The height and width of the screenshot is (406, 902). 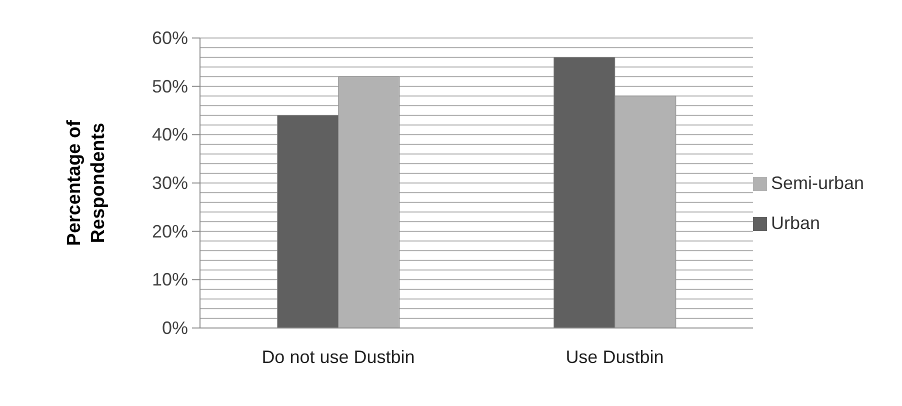 I want to click on y-tick-label: 50%, so click(x=170, y=86).